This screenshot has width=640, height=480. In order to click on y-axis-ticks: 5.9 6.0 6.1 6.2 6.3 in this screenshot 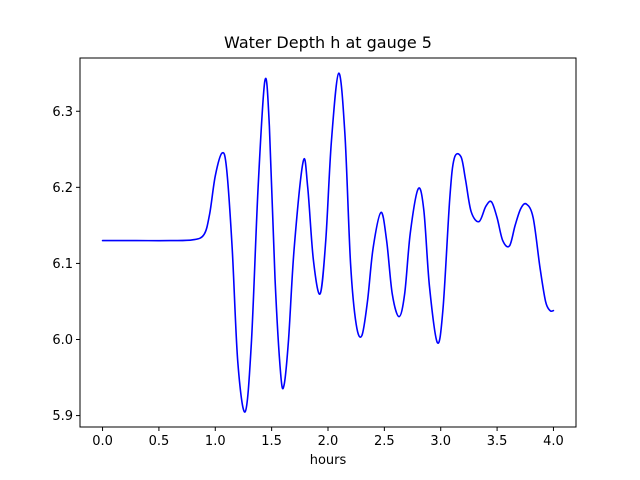, I will do `click(66, 264)`.